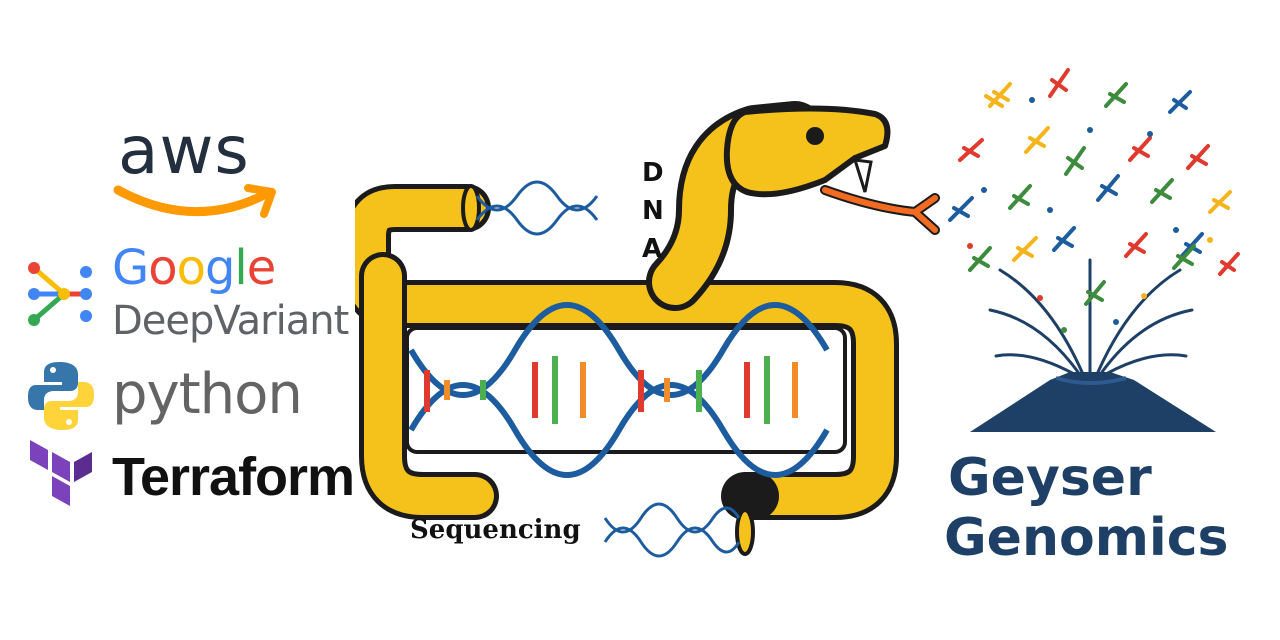 The height and width of the screenshot is (640, 1280). Describe the element at coordinates (130, 268) in the screenshot. I see `google-letter: G` at that location.